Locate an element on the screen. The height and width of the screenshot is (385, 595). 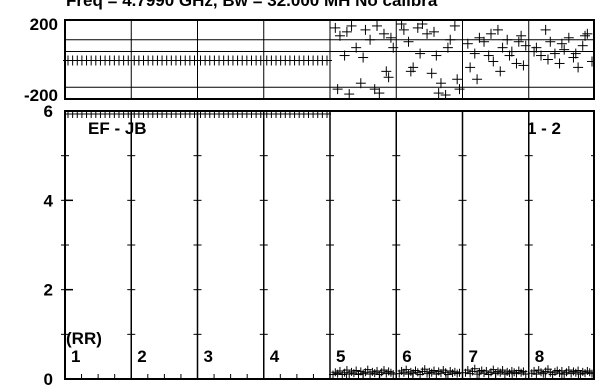
phase-ytick-label: 200 is located at coordinates (44, 24).